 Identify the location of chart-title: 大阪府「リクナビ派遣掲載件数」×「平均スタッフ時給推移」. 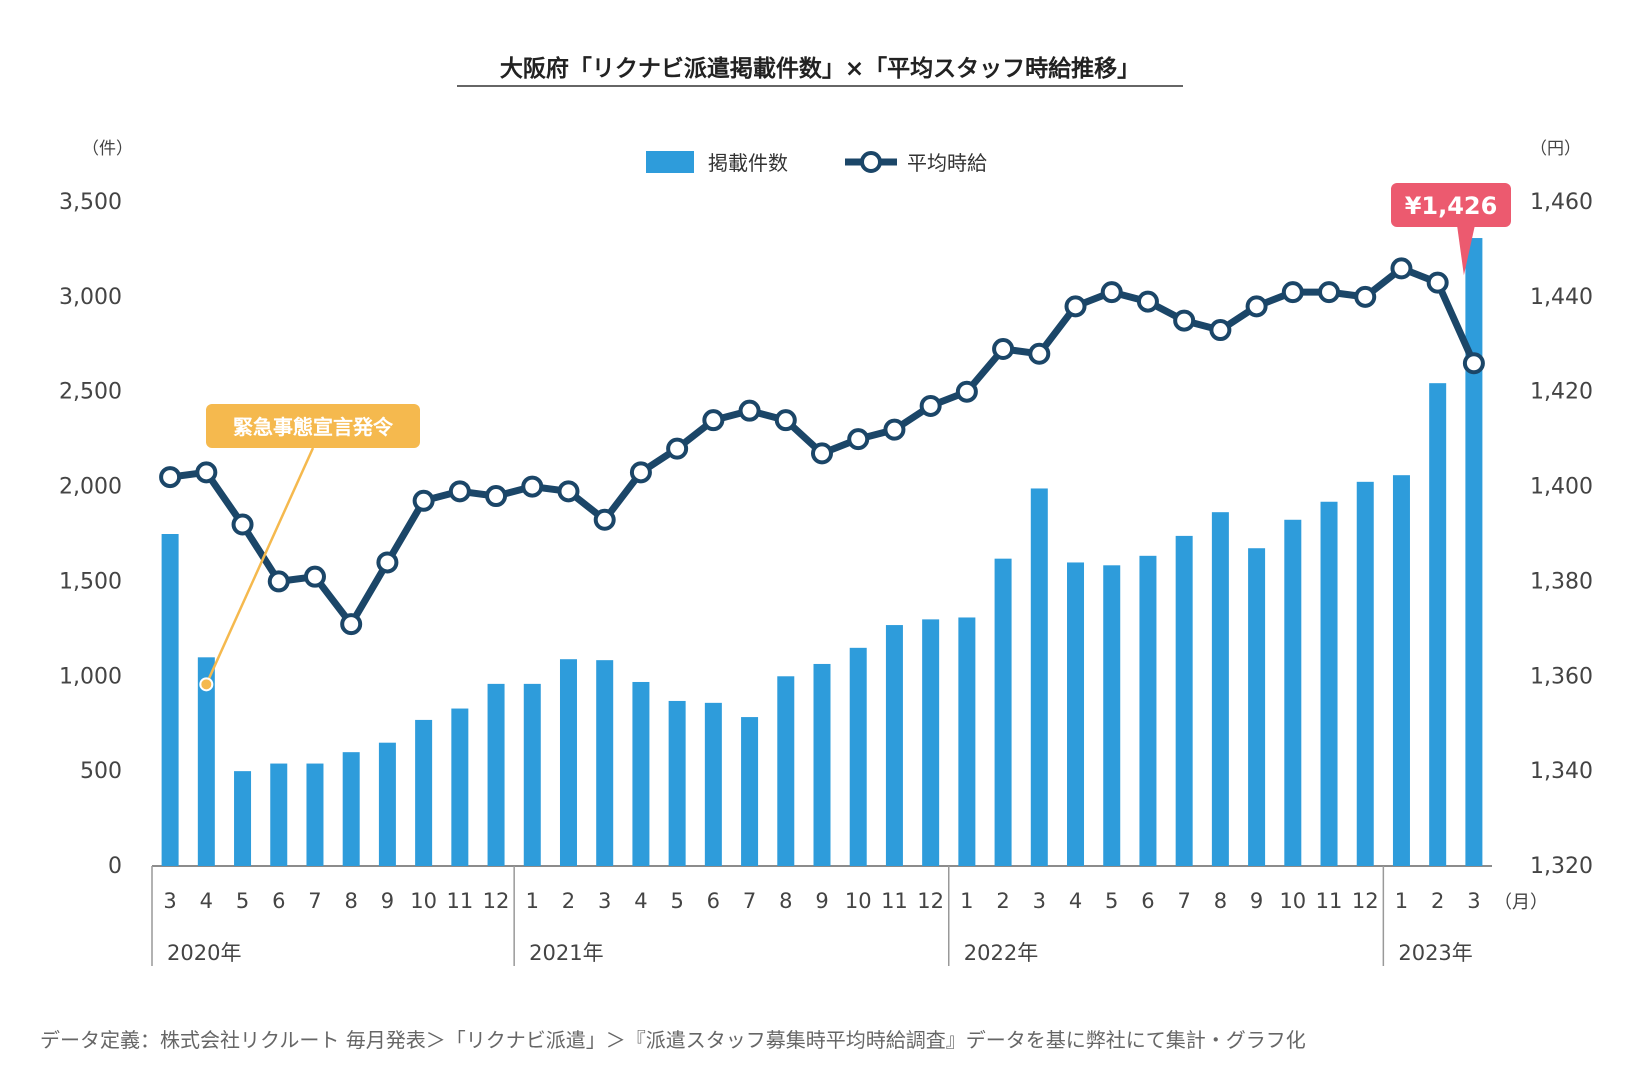
(820, 68).